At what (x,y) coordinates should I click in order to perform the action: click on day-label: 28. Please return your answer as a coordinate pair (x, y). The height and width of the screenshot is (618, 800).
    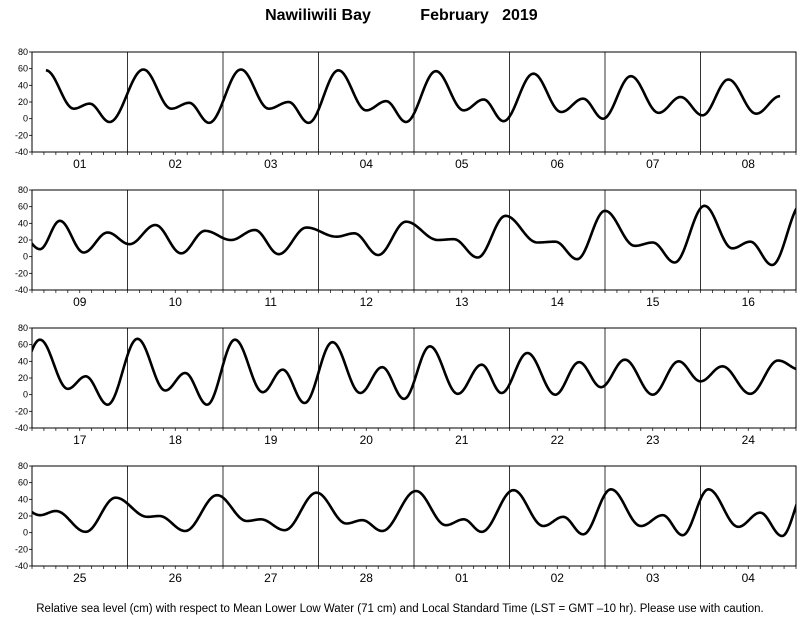
    Looking at the image, I should click on (367, 578).